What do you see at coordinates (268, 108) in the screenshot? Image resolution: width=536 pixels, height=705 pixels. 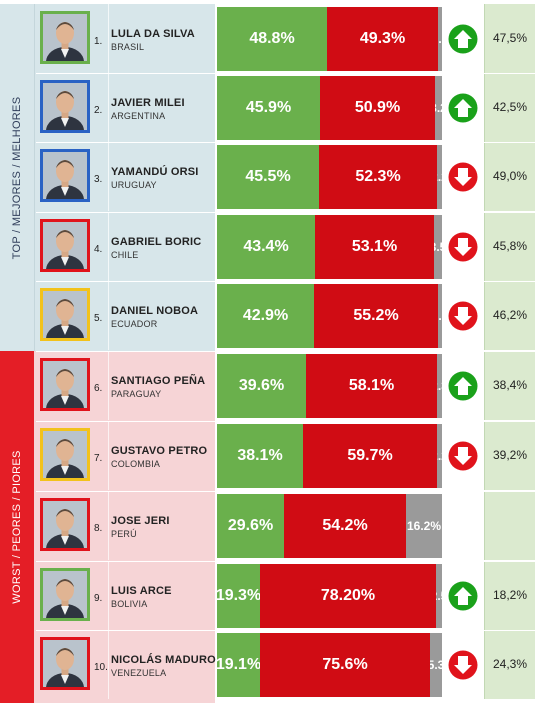 I see `approve-bar: 45.9%` at bounding box center [268, 108].